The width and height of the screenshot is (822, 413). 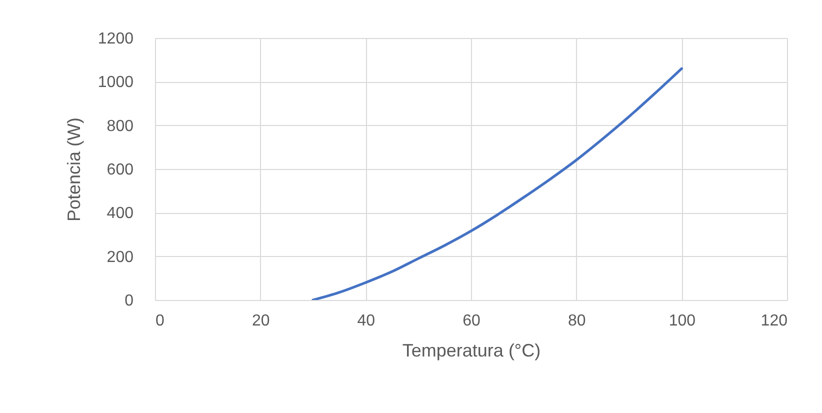 I want to click on y-tick-label: 0, so click(x=129, y=301).